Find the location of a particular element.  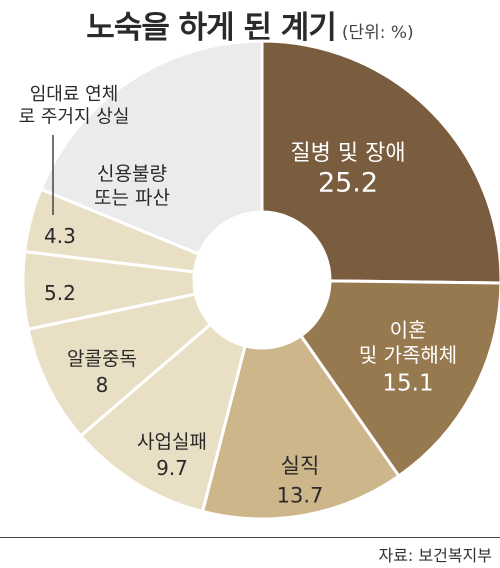

slice-value: 5.2 is located at coordinates (60, 293).